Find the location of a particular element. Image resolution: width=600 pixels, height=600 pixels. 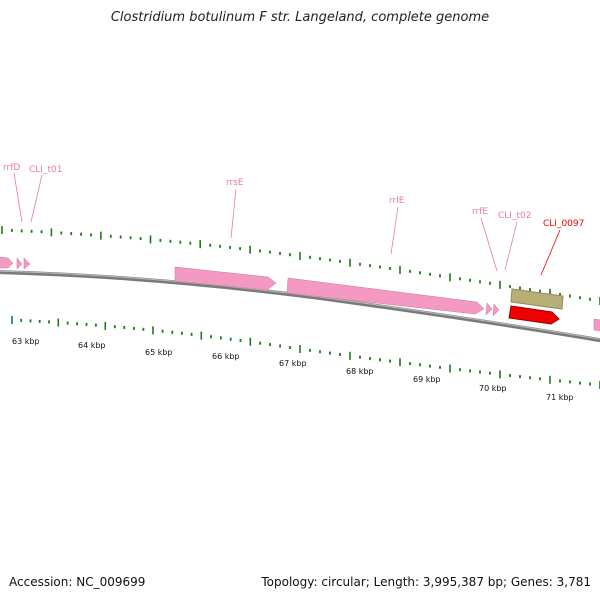

leader-line-rrse is located at coordinates (233, 213).